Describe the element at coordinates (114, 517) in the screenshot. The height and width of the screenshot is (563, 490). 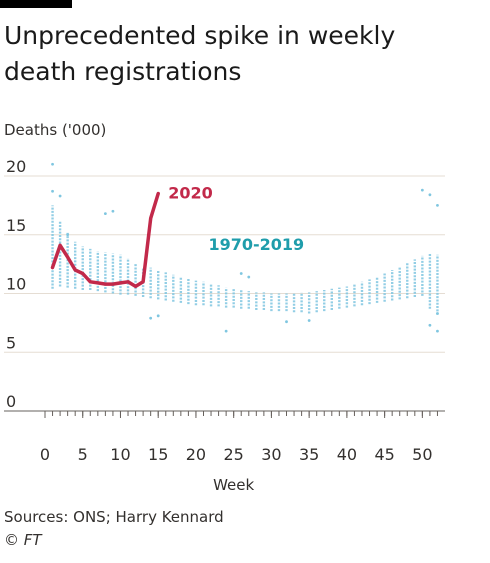
I see `source-note: Sources: ONS; Harry Kennard` at that location.